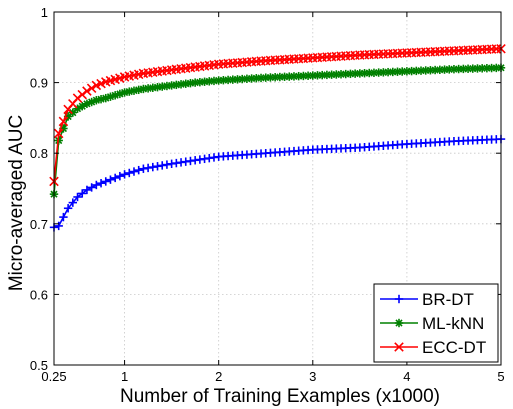  I want to click on legend-item: ECC-DT, so click(433, 347).